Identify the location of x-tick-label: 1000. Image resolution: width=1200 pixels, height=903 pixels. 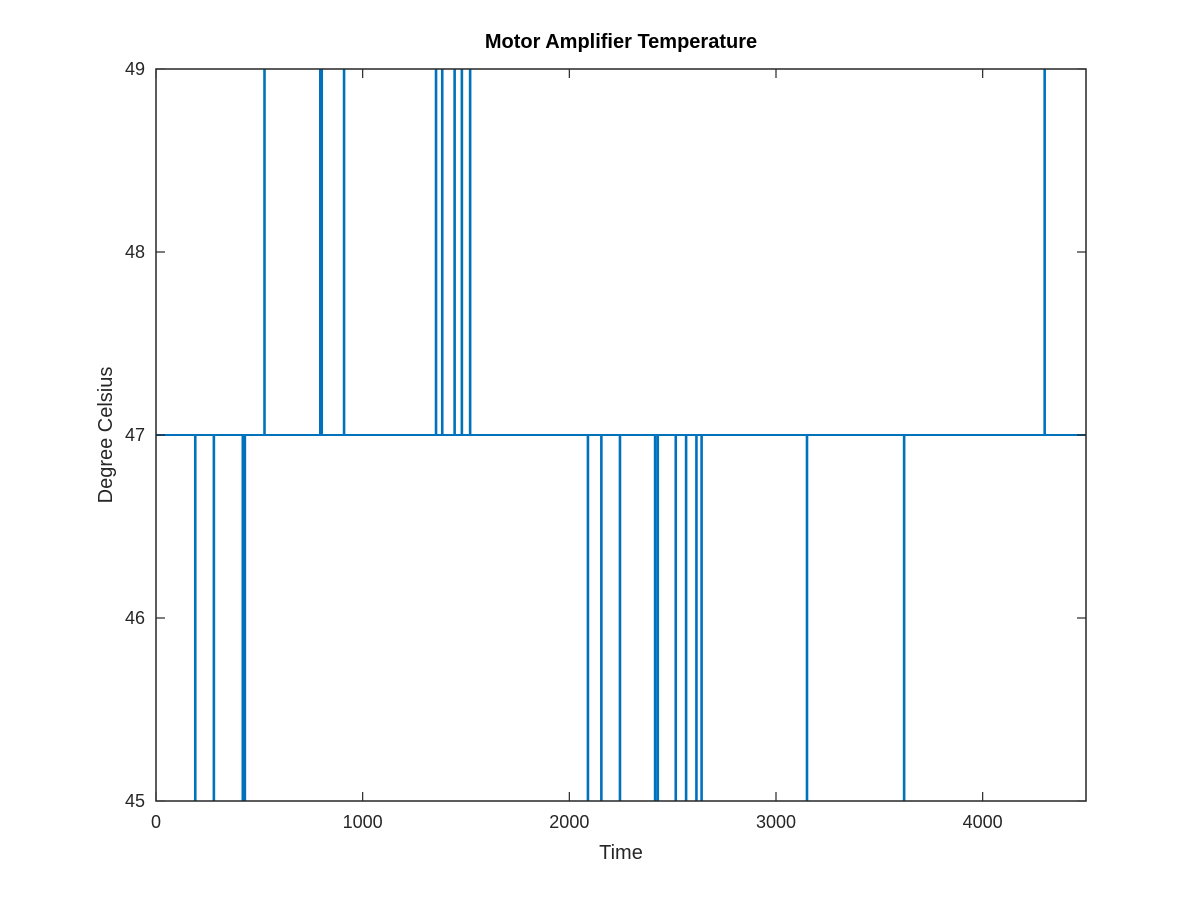
(363, 822).